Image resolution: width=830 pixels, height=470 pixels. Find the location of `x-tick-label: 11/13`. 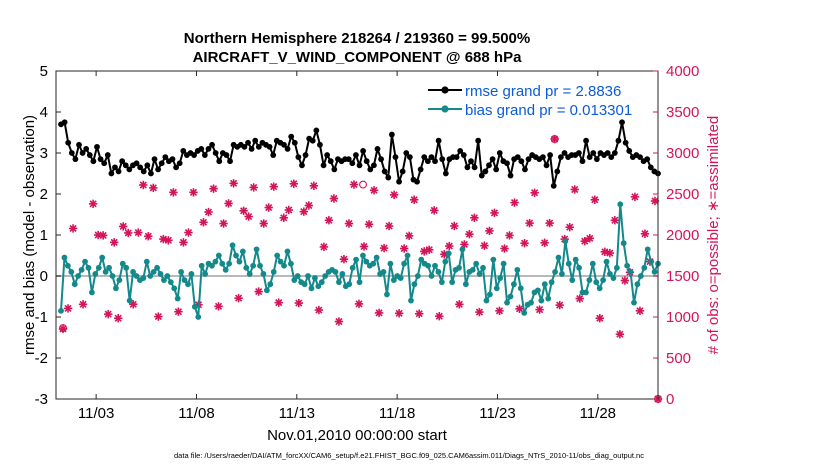

x-tick-label: 11/13 is located at coordinates (297, 413).